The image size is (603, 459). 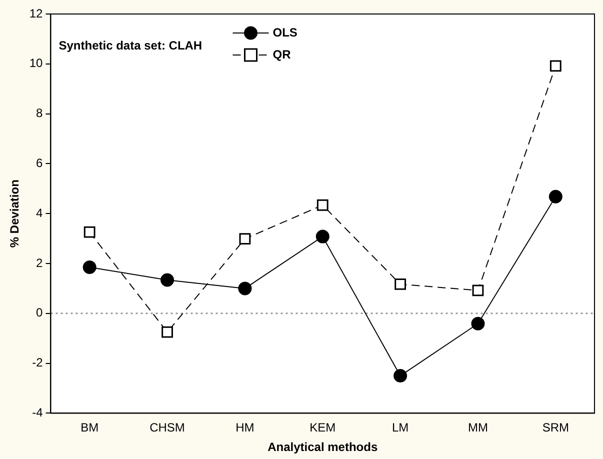 What do you see at coordinates (40, 263) in the screenshot?
I see `y-tick-label: 2` at bounding box center [40, 263].